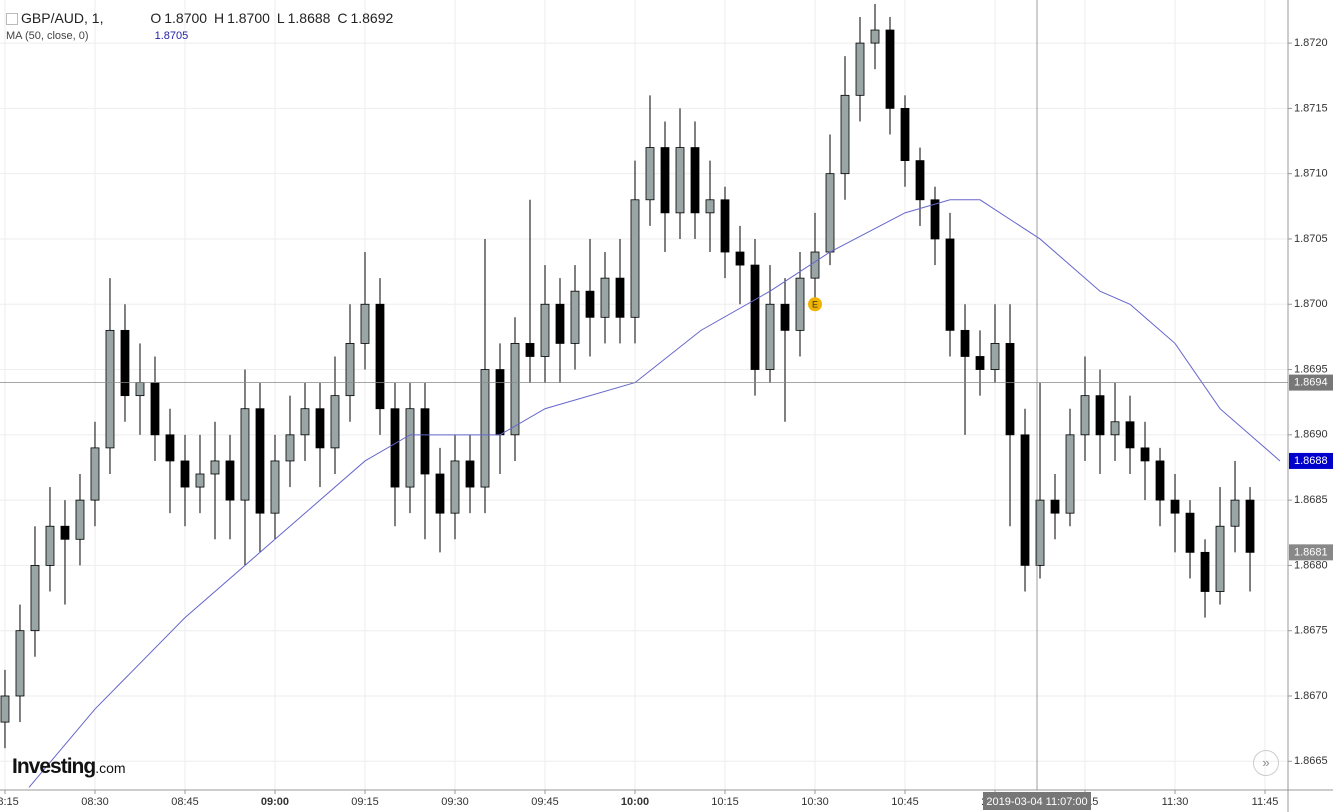 Image resolution: width=1333 pixels, height=812 pixels. I want to click on collapse-icon, so click(12, 19).